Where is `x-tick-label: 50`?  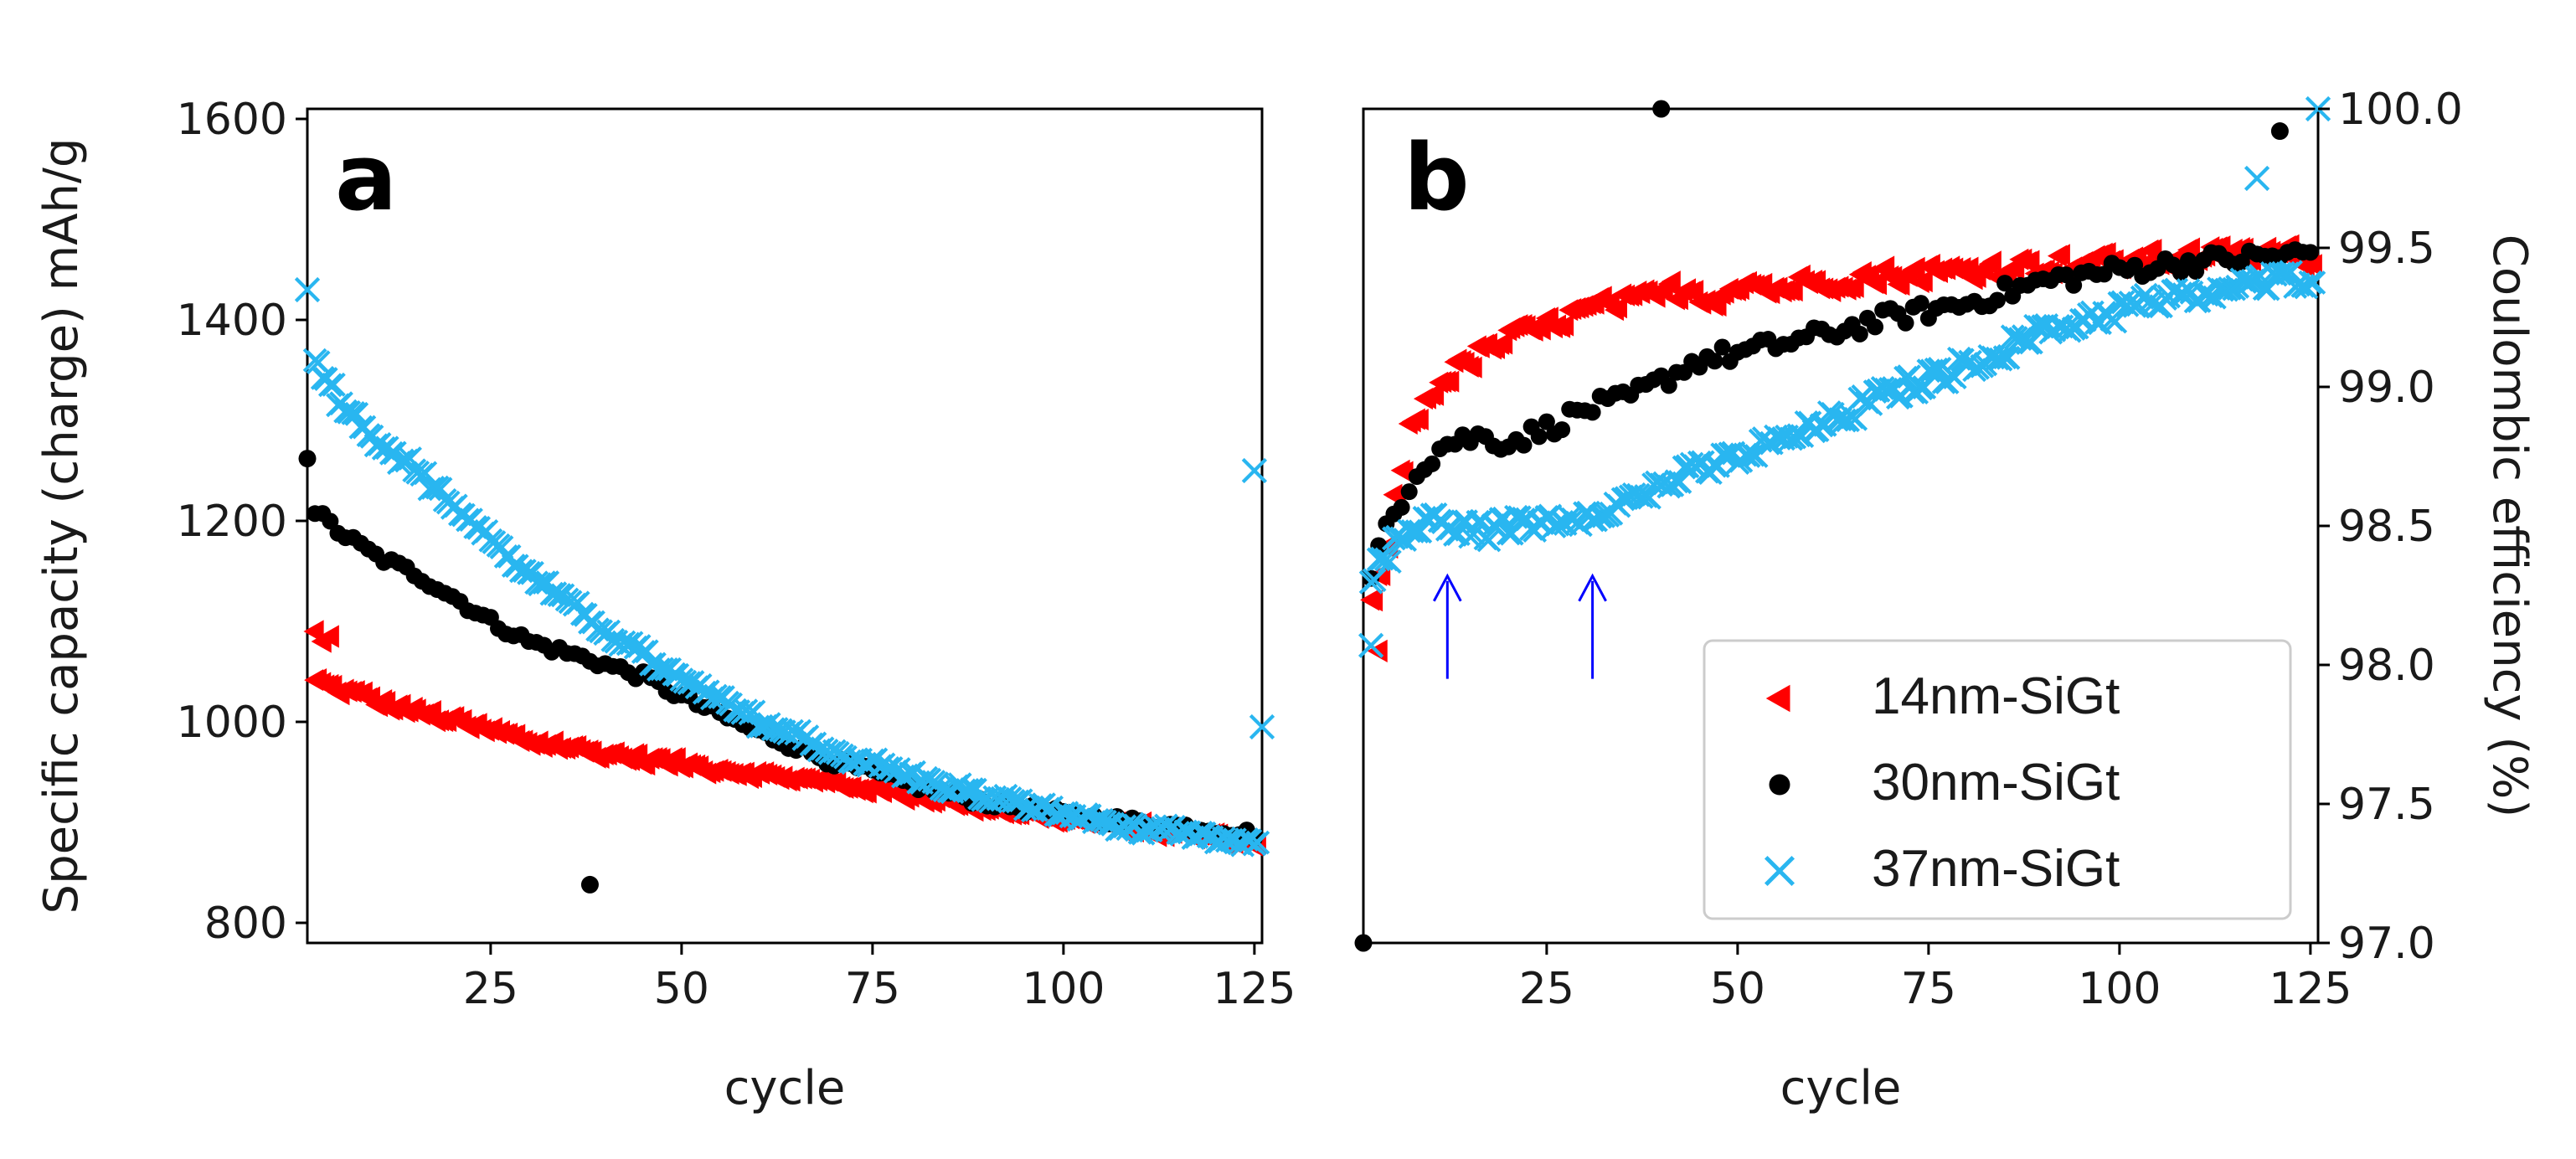 x-tick-label: 50 is located at coordinates (1737, 989).